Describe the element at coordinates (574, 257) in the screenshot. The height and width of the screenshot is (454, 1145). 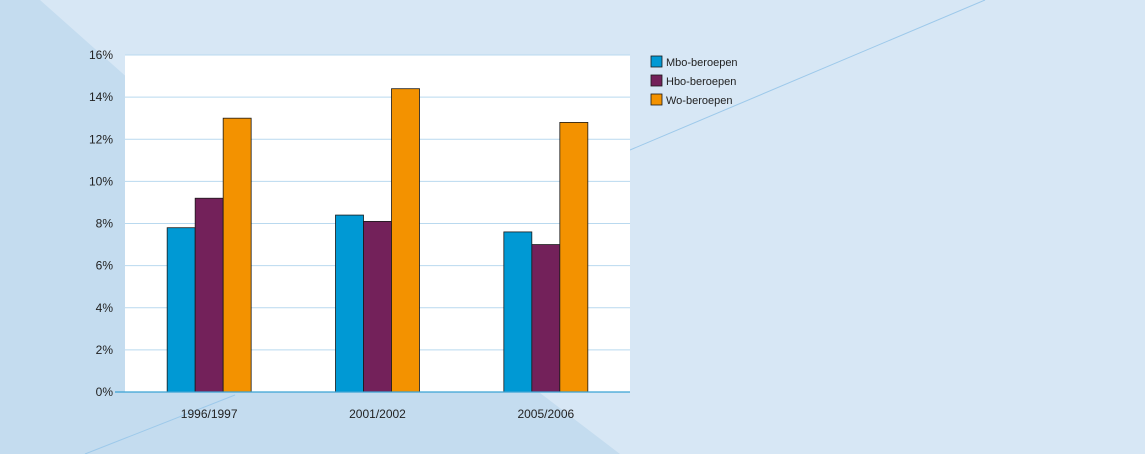
I see `bar-wo-beroepen-2005-2006` at that location.